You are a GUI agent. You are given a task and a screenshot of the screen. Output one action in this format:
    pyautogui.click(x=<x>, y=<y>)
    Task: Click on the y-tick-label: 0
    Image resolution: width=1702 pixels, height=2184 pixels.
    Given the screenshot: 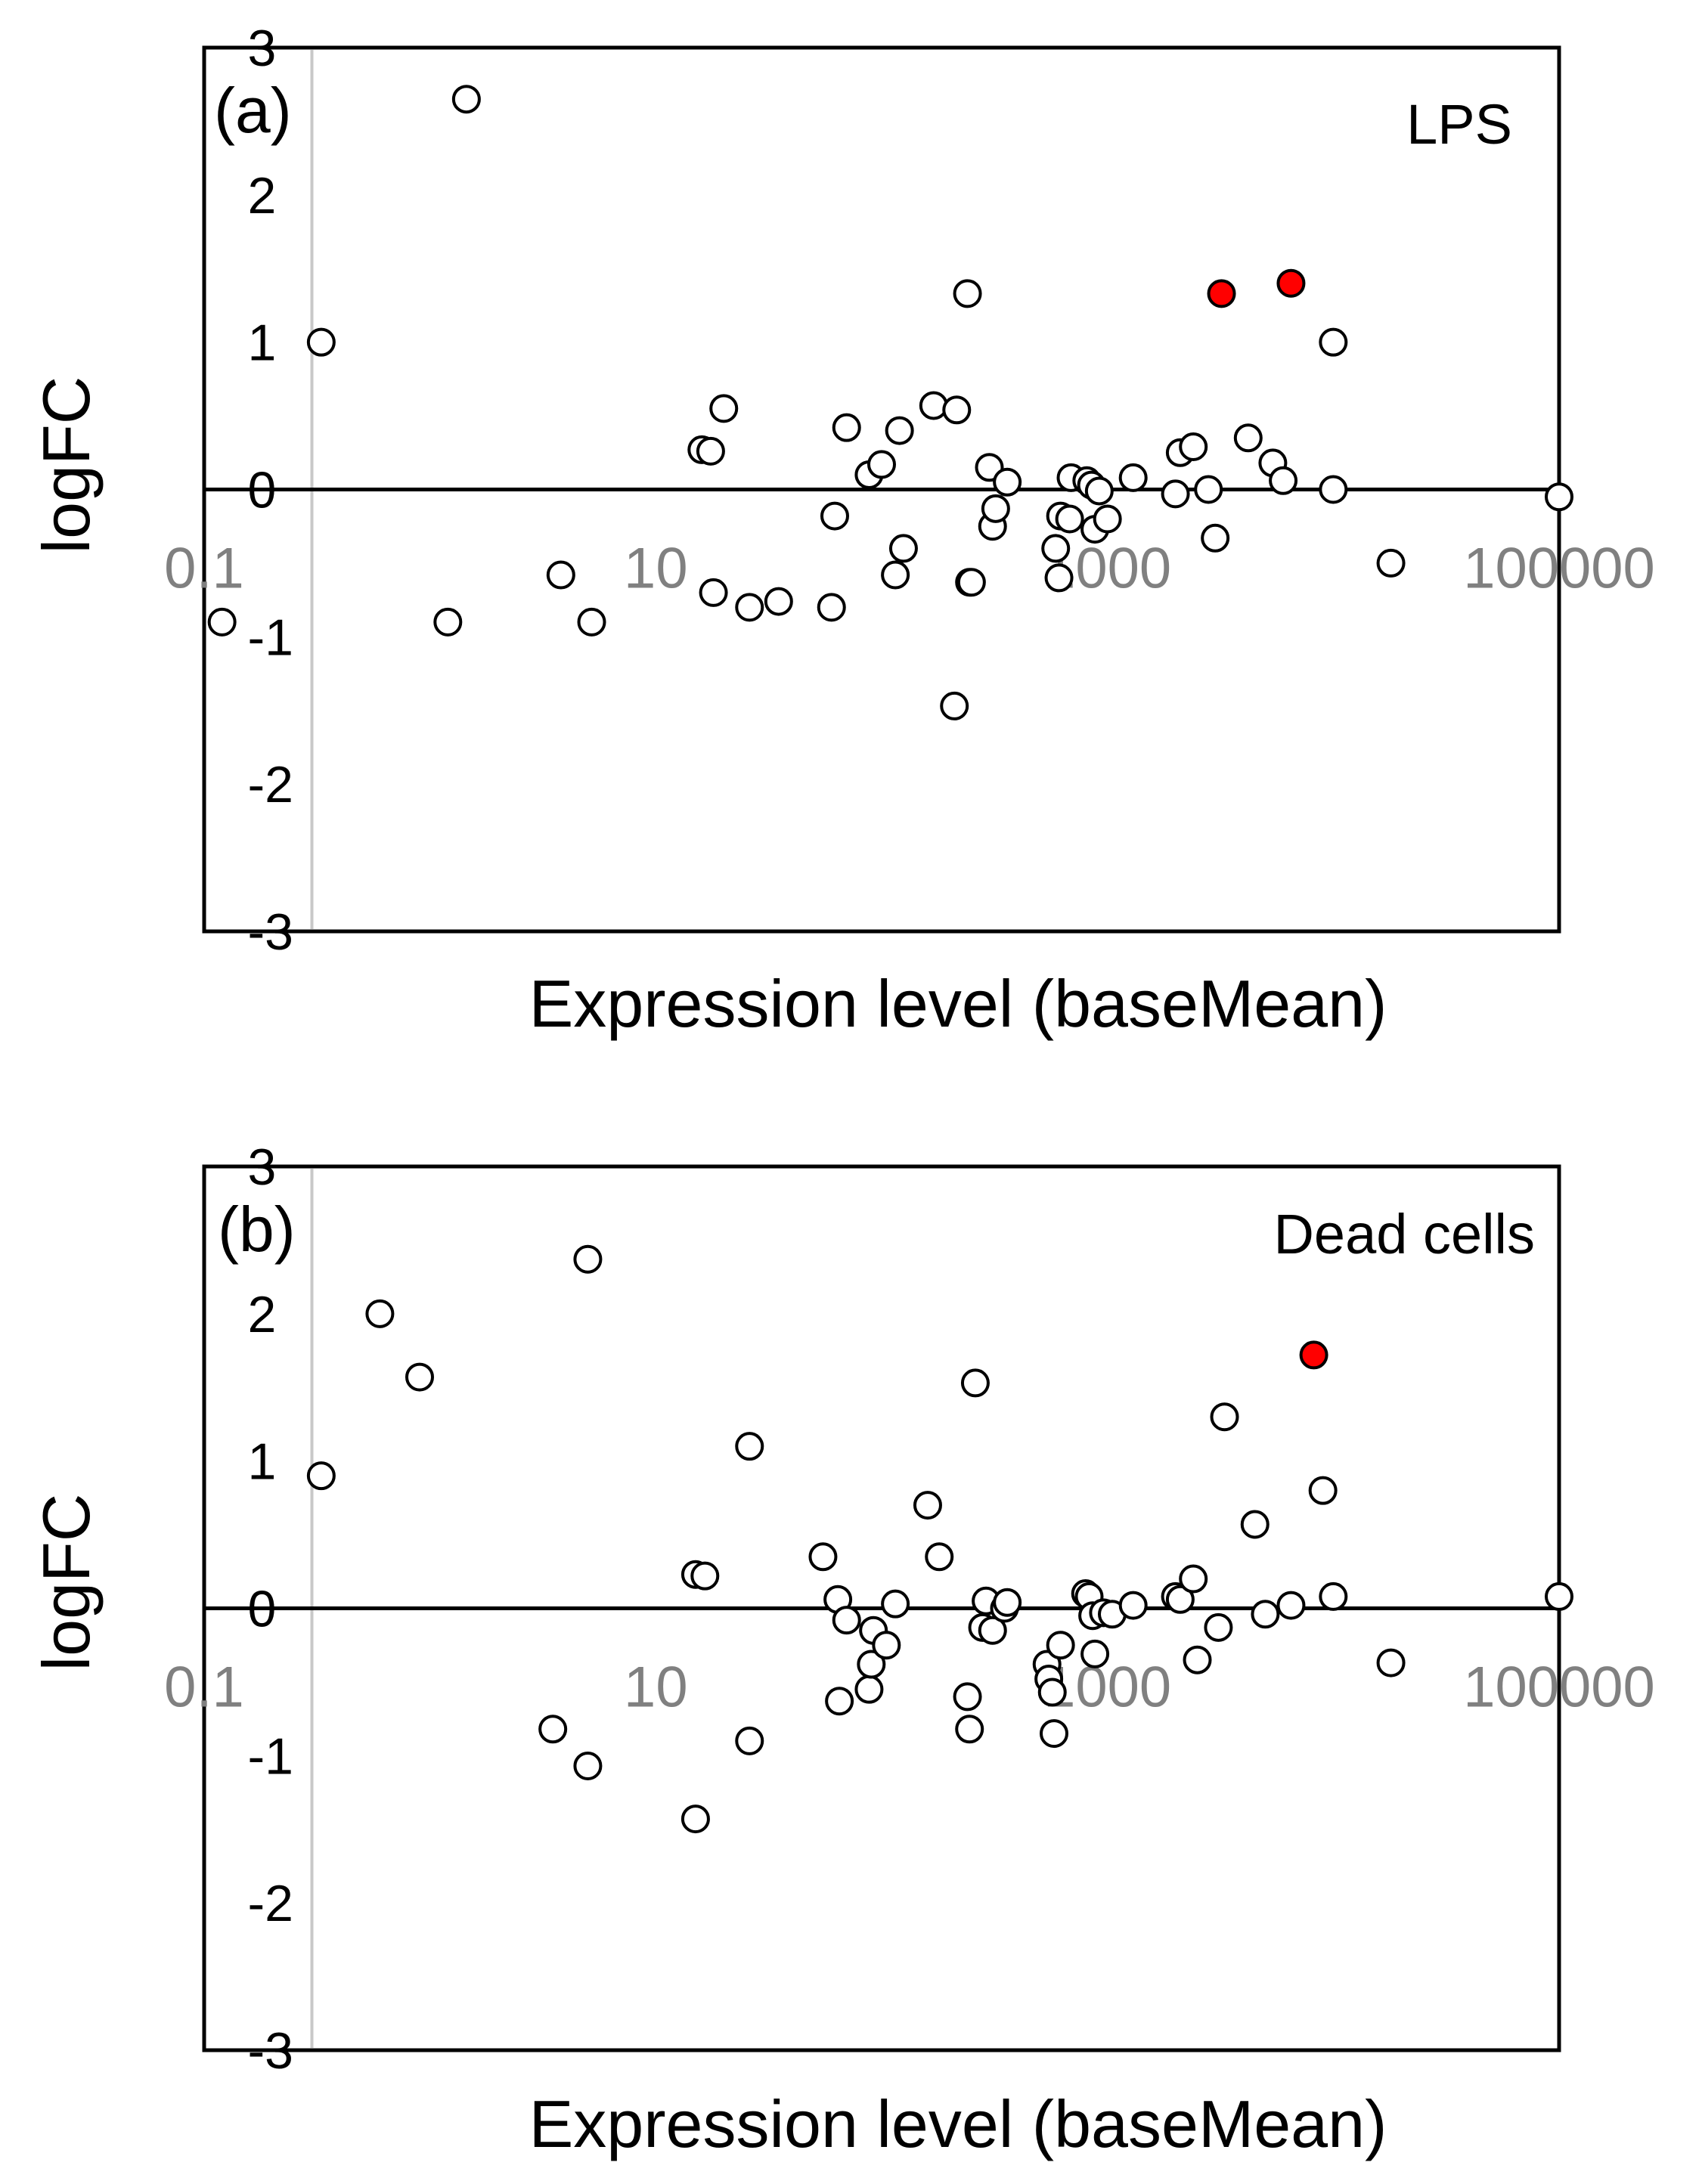 What is the action you would take?
    pyautogui.click(x=262, y=1609)
    